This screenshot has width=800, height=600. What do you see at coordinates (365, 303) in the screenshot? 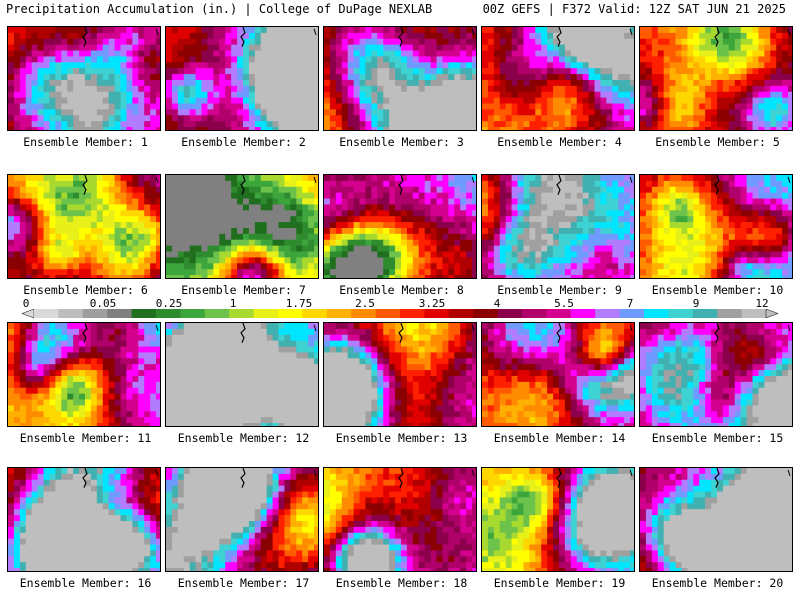
I see `color-scale-tick-label: 2.5` at bounding box center [365, 303].